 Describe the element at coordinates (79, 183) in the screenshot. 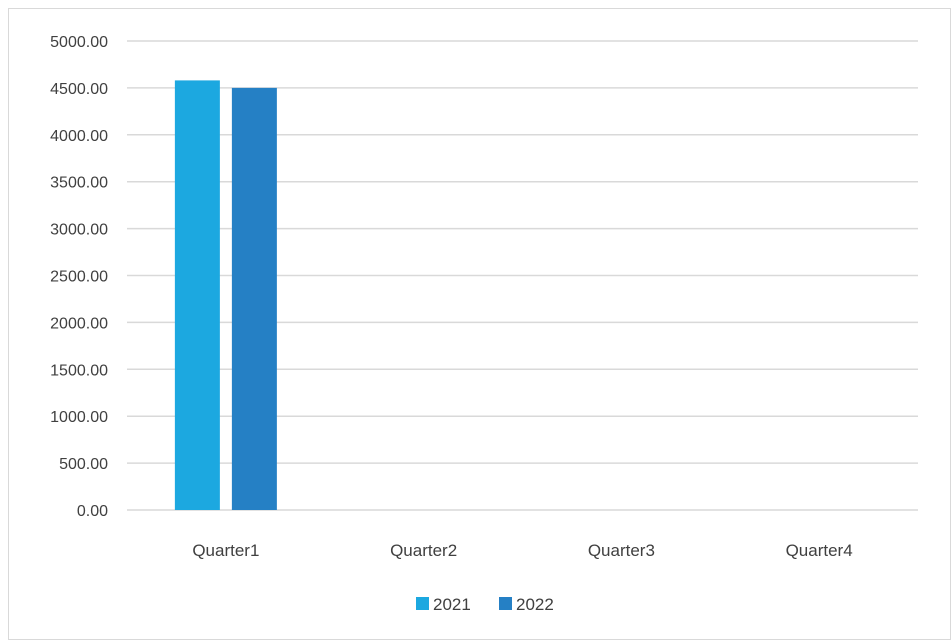

I see `y-tick-label: 3500.00` at that location.